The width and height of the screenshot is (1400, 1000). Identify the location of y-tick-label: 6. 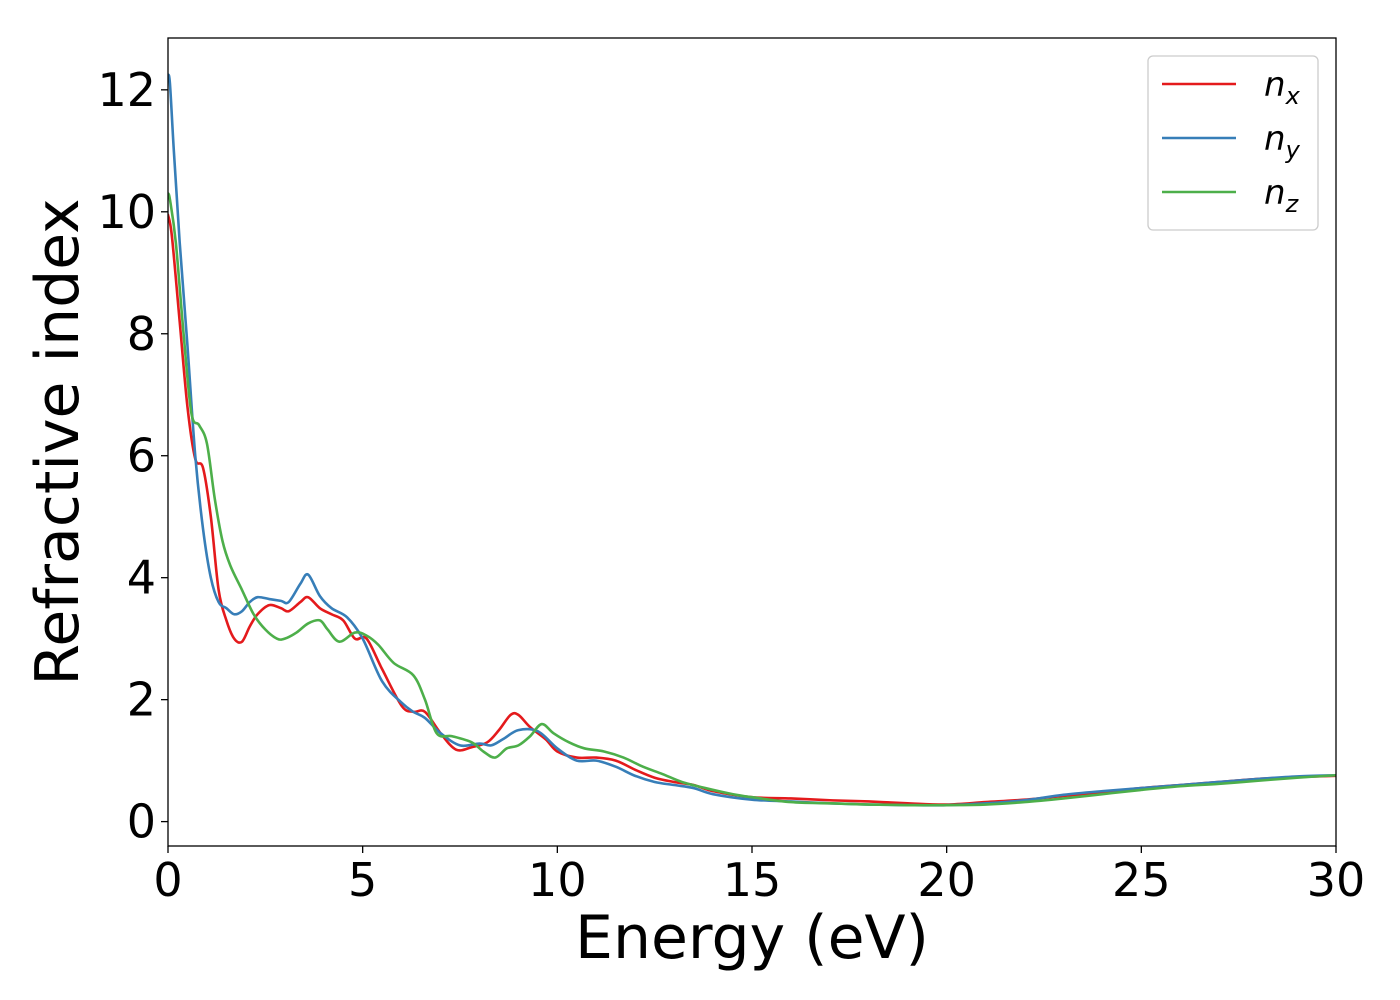
(141, 456).